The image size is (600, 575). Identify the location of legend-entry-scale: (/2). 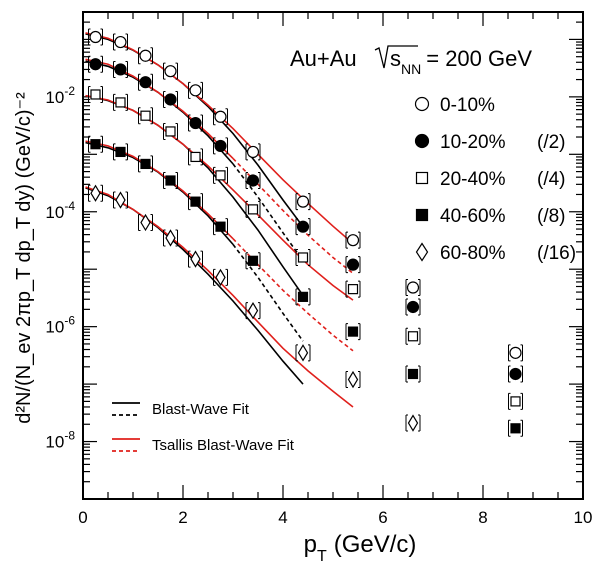
(551, 142).